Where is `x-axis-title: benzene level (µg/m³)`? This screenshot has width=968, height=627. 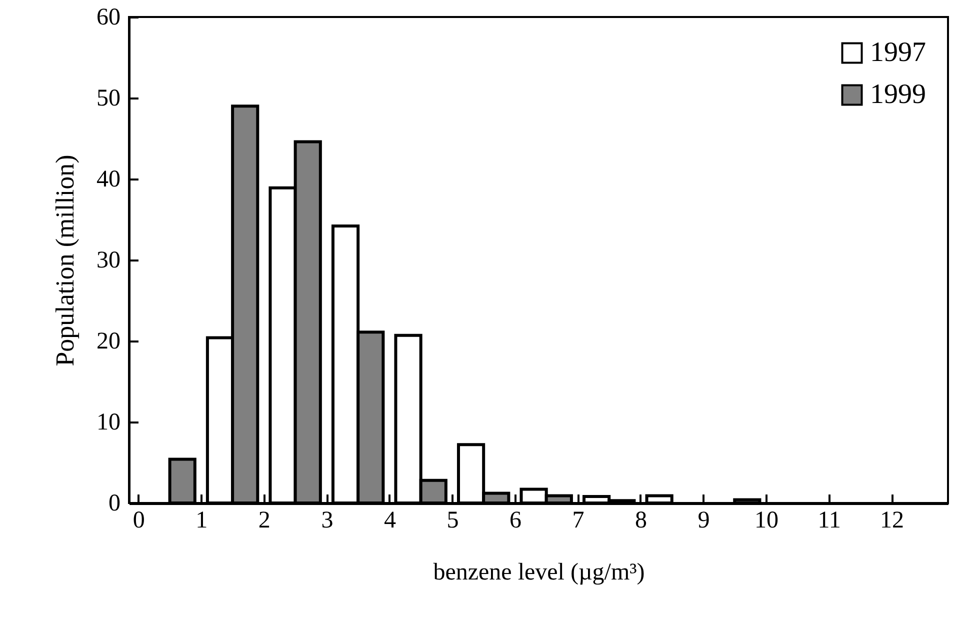 x-axis-title: benzene level (µg/m³) is located at coordinates (539, 573).